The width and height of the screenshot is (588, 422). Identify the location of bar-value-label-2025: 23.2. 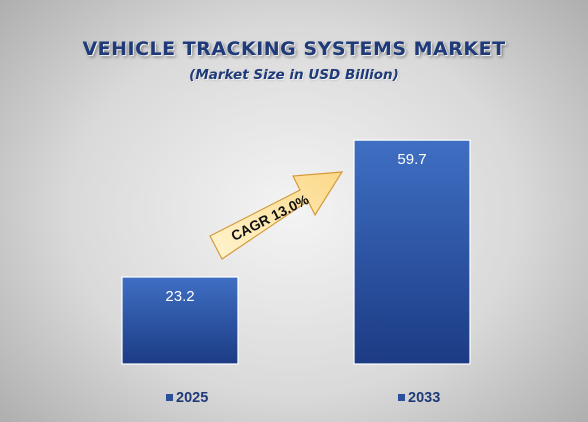
(179, 296).